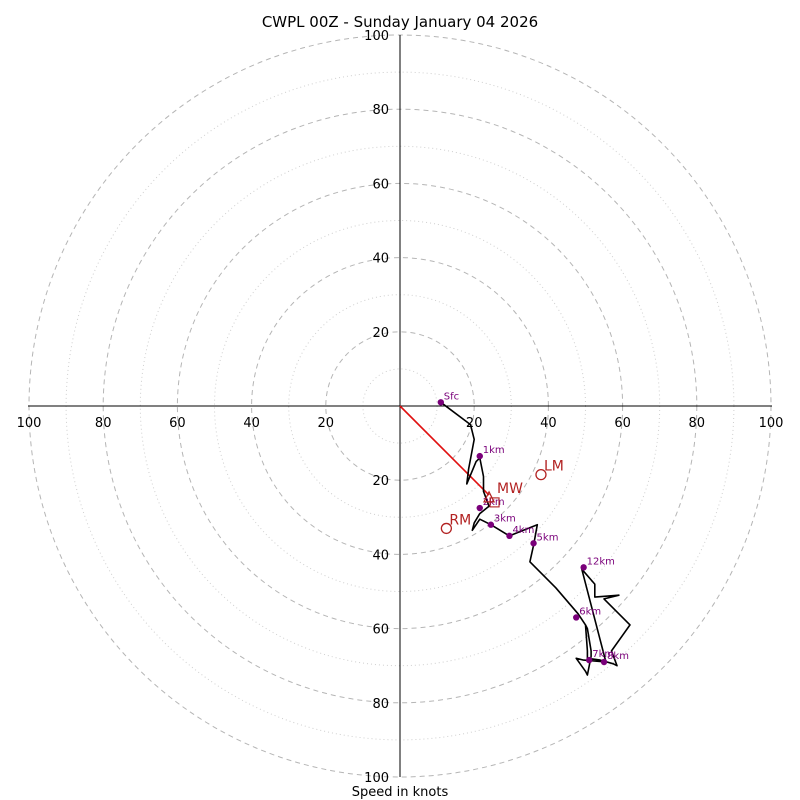 This screenshot has width=800, height=800. What do you see at coordinates (380, 555) in the screenshot?
I see `tick-label-bottom-40: 40` at bounding box center [380, 555].